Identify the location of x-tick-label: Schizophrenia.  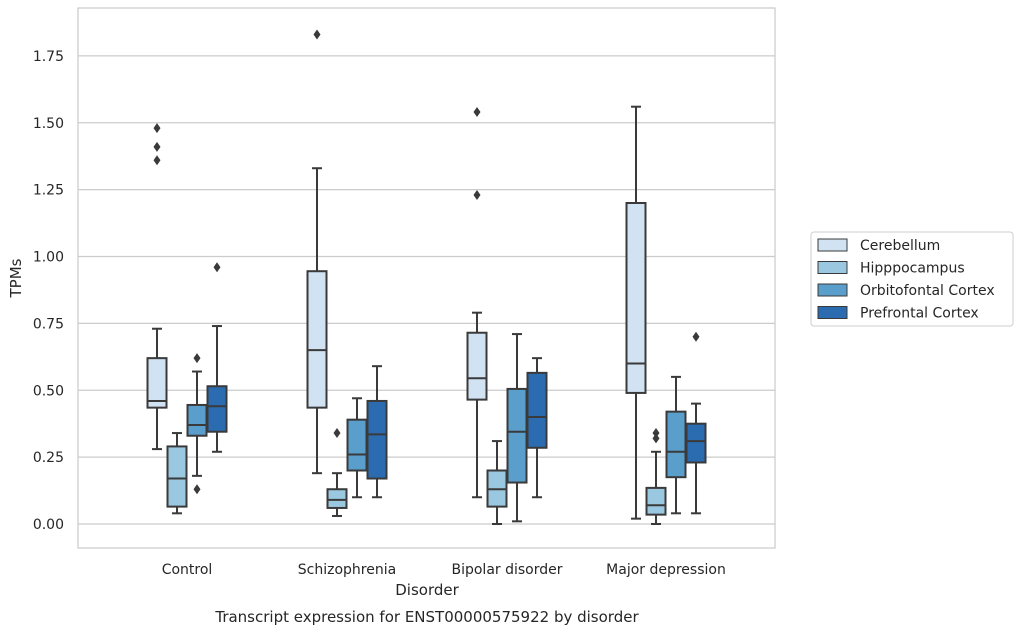
(347, 570).